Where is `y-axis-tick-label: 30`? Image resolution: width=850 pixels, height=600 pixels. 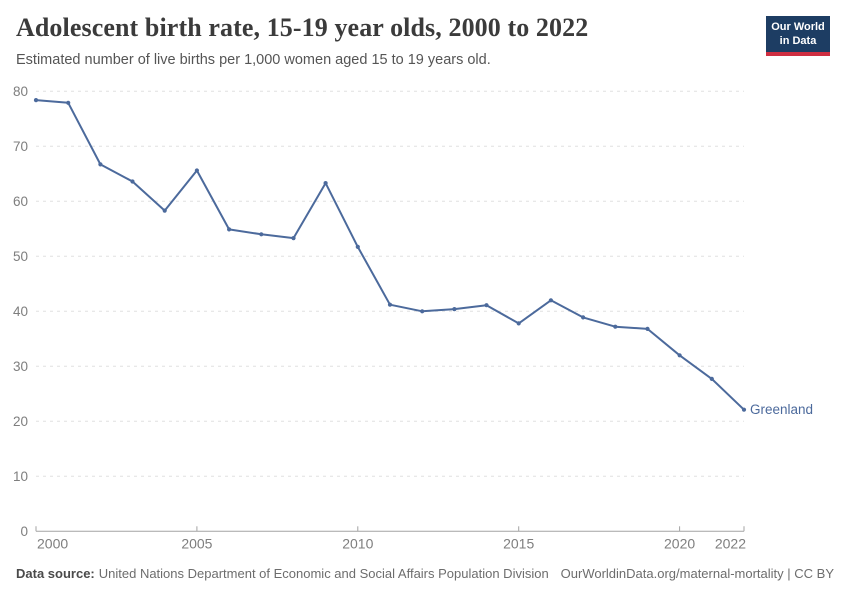
y-axis-tick-label: 30 is located at coordinates (20, 366).